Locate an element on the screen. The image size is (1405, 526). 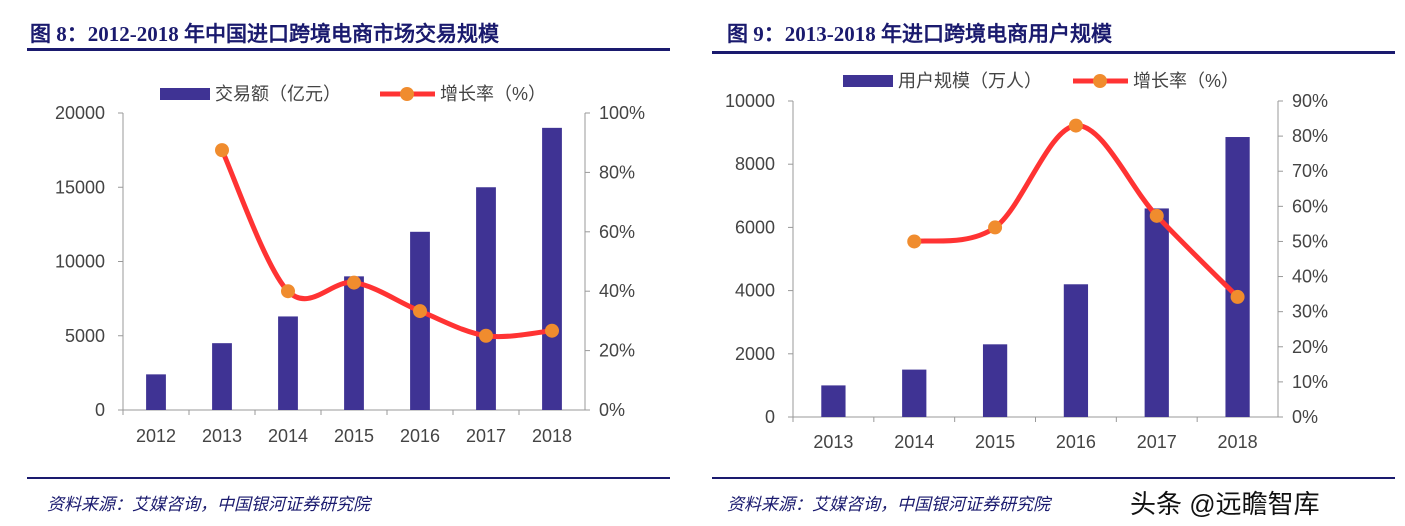
chart2-right-tick-label: 10% is located at coordinates (1310, 382).